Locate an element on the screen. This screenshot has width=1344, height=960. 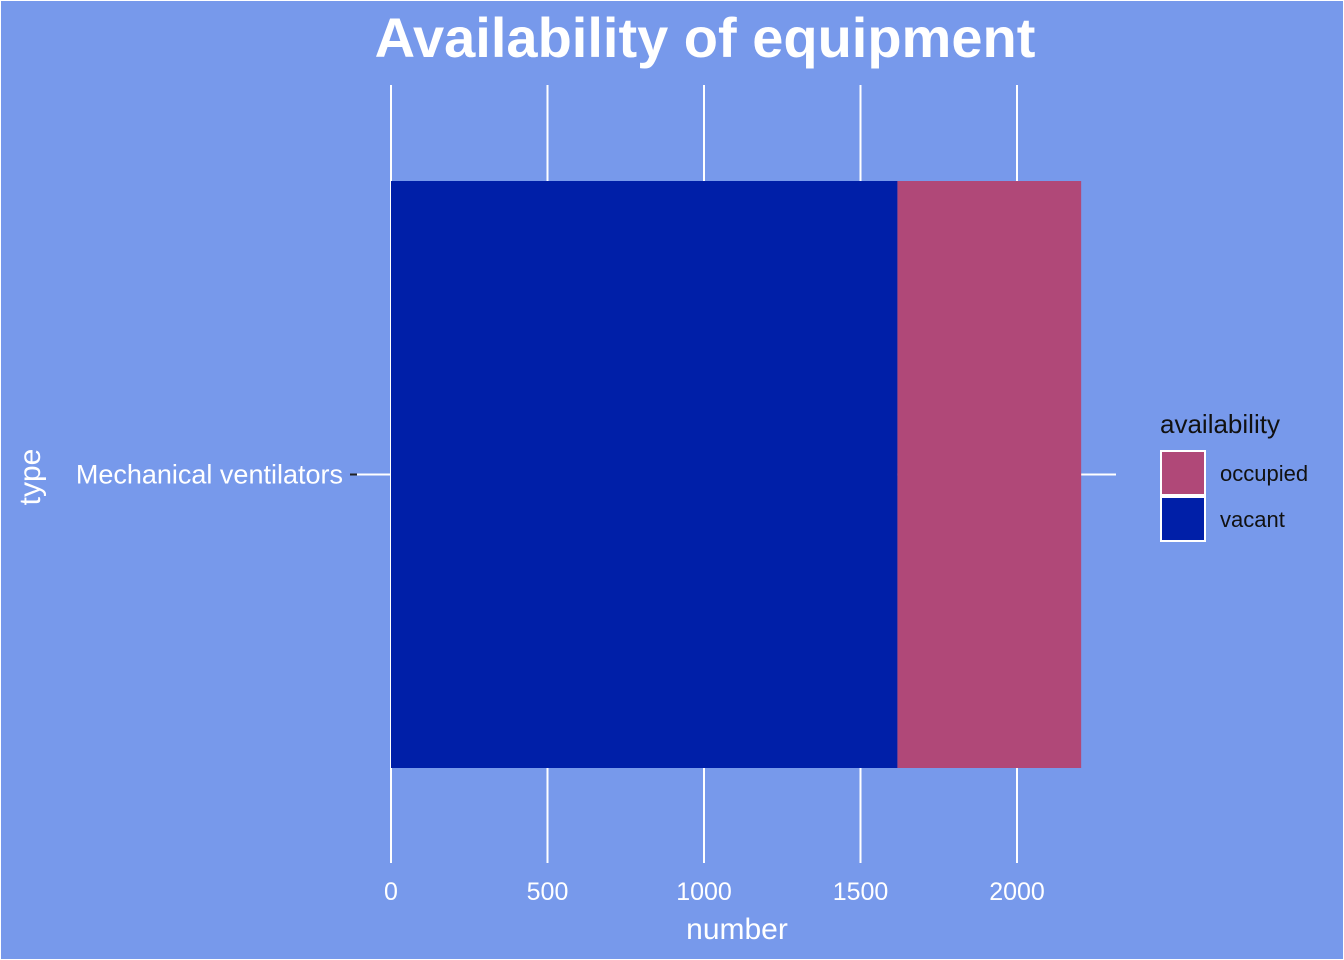
y-axis-label: type is located at coordinates (30, 477).